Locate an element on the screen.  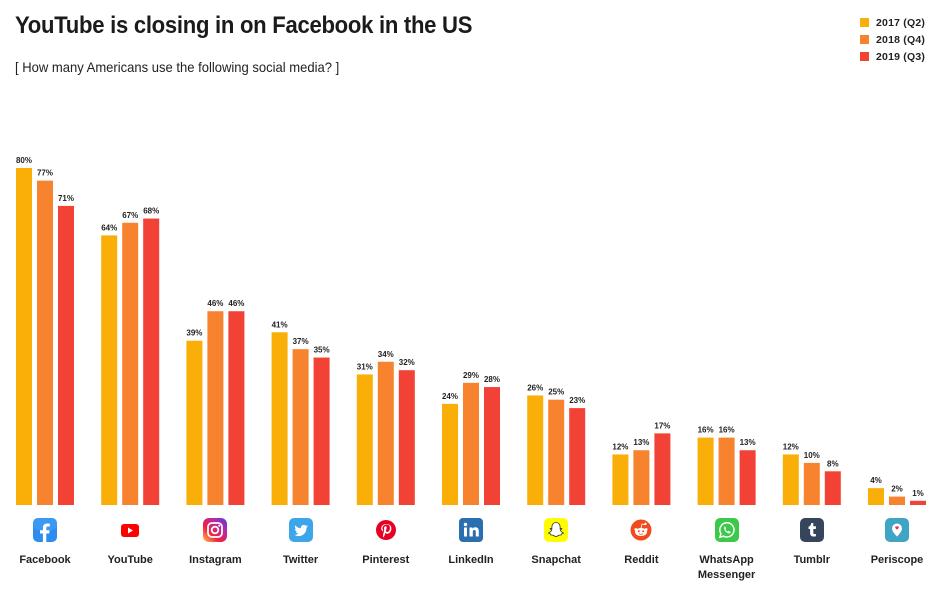
category-label-youtube: YouTube is located at coordinates (130, 560).